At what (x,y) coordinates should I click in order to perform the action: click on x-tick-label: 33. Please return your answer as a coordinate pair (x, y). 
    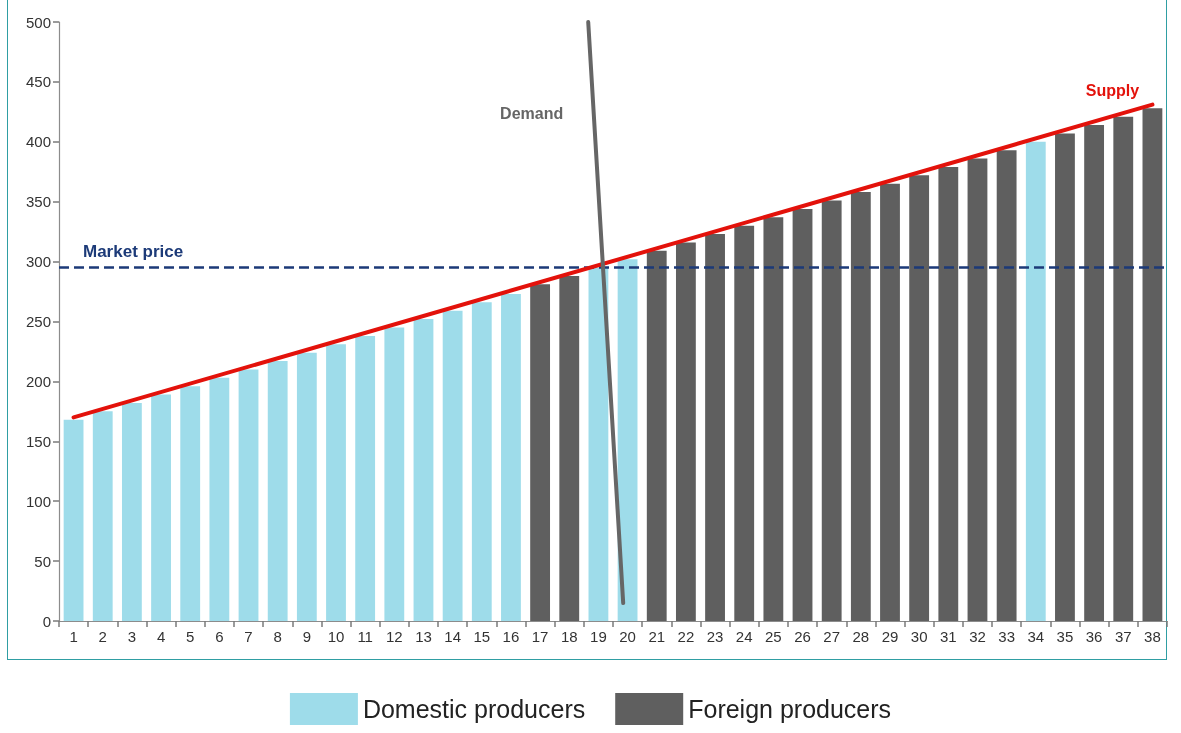
    Looking at the image, I should click on (1006, 636).